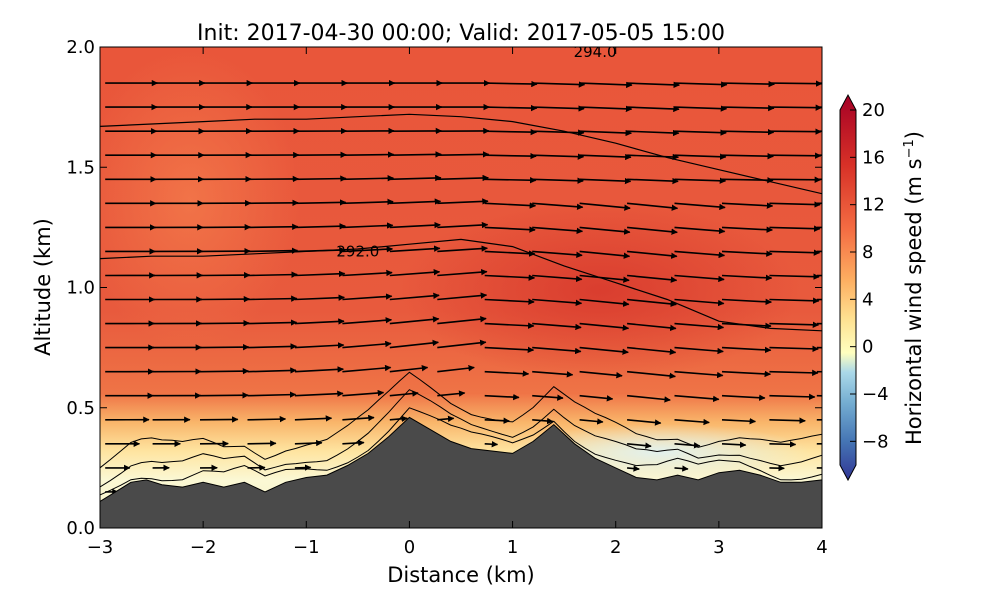 This screenshot has width=1000, height=600. I want to click on wind-speed-left-region, so click(200, 200).